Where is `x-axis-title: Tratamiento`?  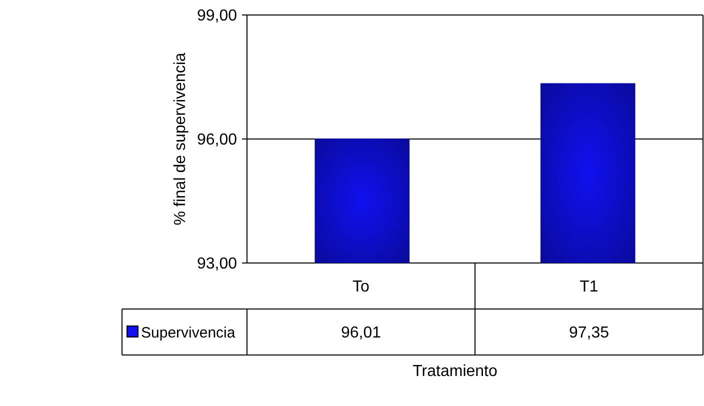 x-axis-title: Tratamiento is located at coordinates (455, 371).